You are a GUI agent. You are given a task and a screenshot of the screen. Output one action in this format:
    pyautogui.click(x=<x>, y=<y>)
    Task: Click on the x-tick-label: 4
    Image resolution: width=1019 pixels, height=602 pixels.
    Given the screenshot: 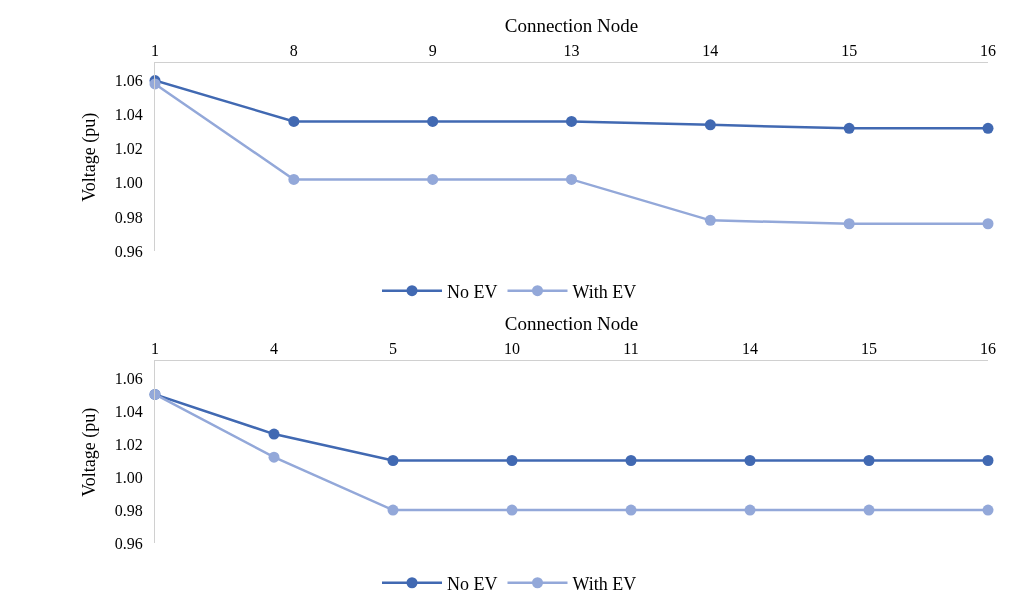 What is the action you would take?
    pyautogui.click(x=274, y=348)
    